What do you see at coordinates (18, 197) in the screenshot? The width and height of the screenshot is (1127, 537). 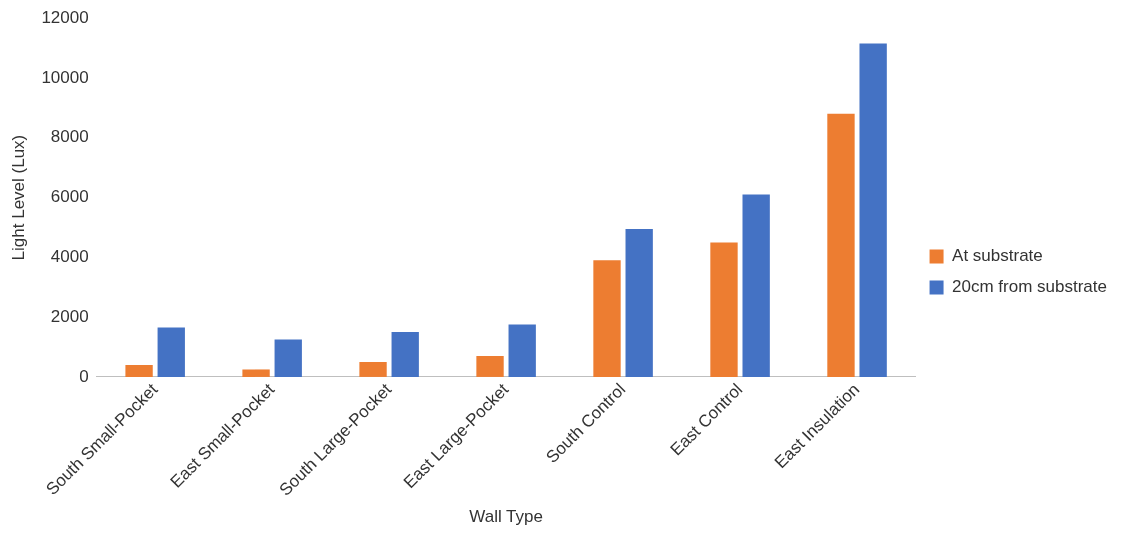 I see `y-axis-title: Light Level (Lux)` at bounding box center [18, 197].